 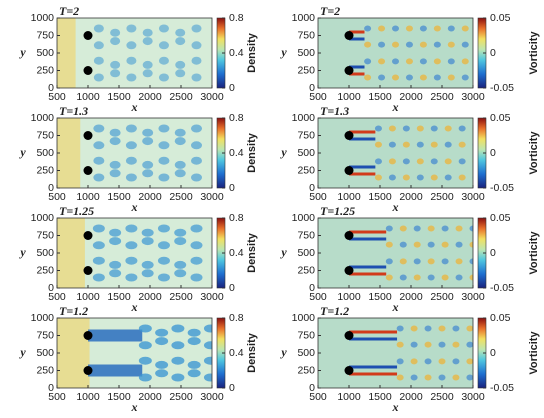 What do you see at coordinates (236, 318) in the screenshot?
I see `colorbar-tick-label: 0.8` at bounding box center [236, 318].